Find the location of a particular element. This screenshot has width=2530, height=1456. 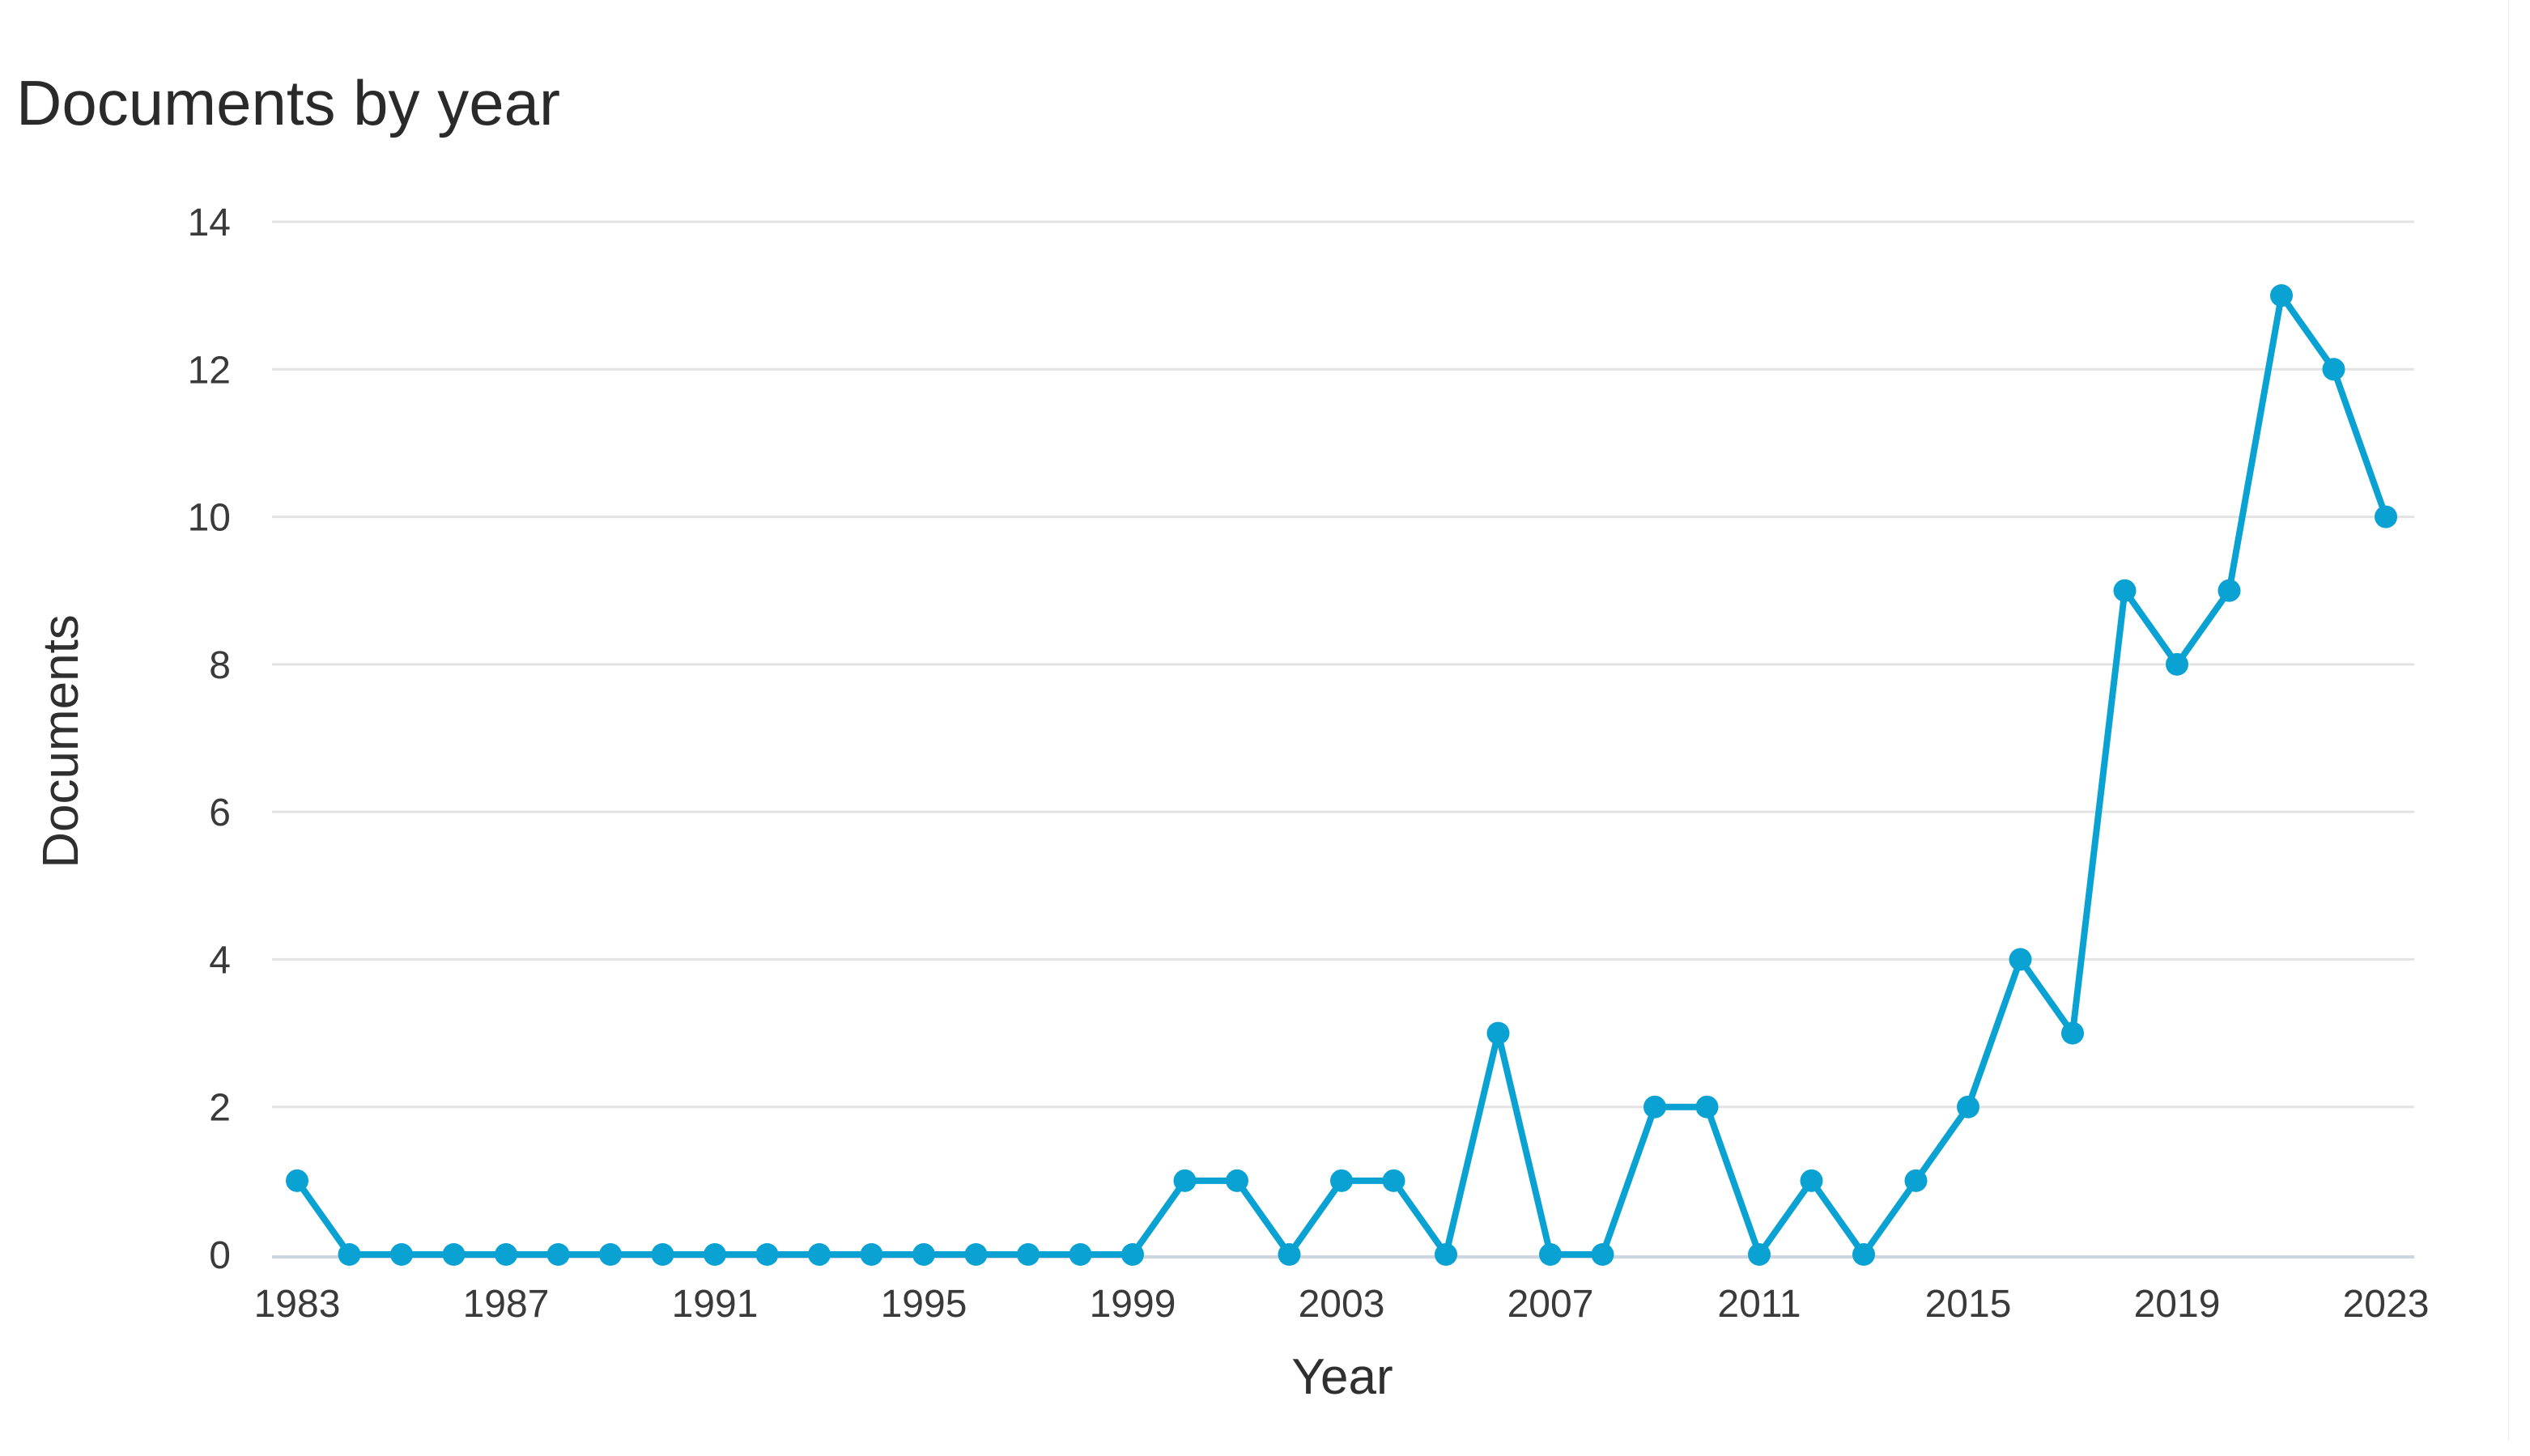

x-axis-title: Year is located at coordinates (1342, 1377).